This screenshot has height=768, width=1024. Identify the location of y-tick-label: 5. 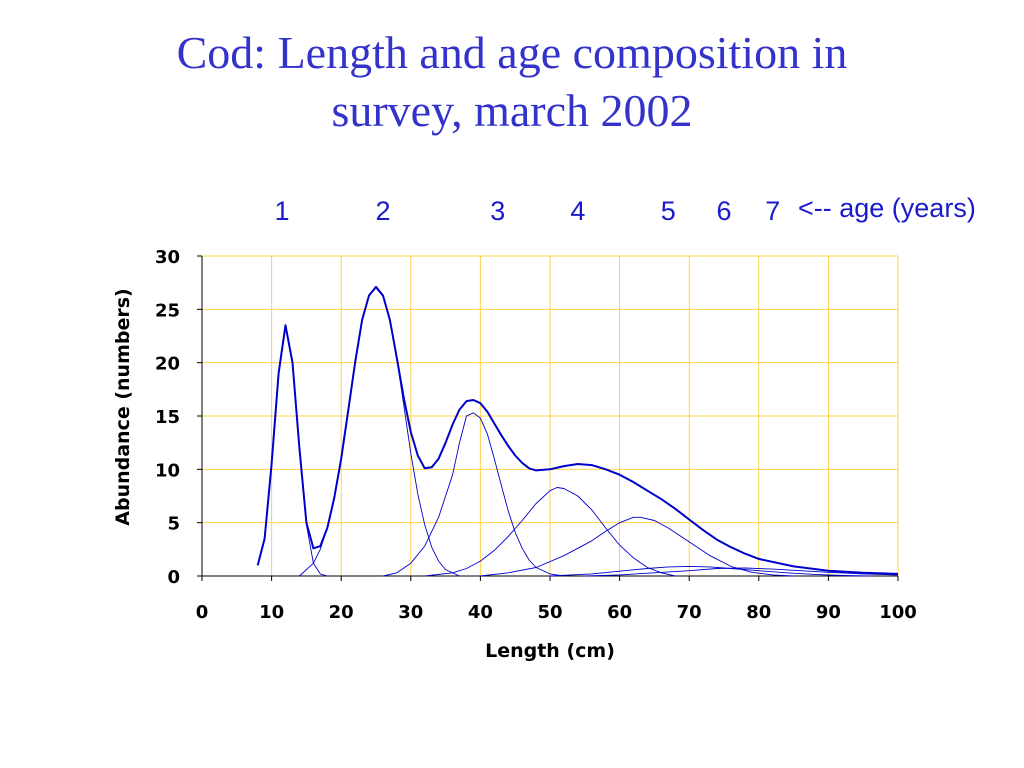
(173, 524).